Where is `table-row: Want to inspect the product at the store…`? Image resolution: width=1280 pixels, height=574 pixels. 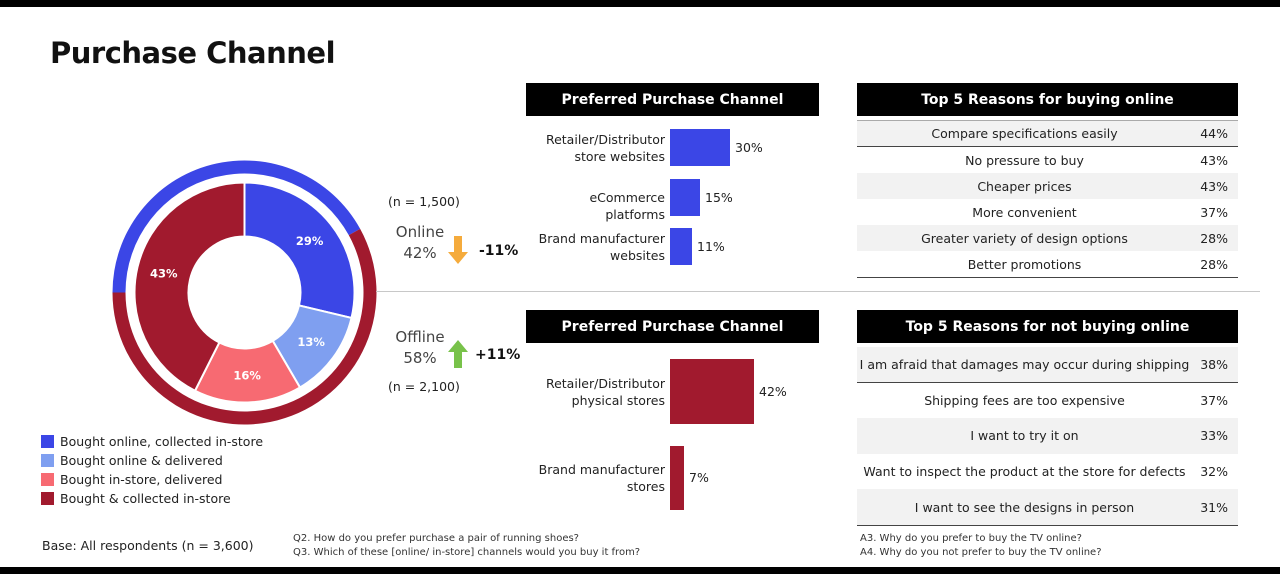 table-row: Want to inspect the product at the store… is located at coordinates (1047, 472).